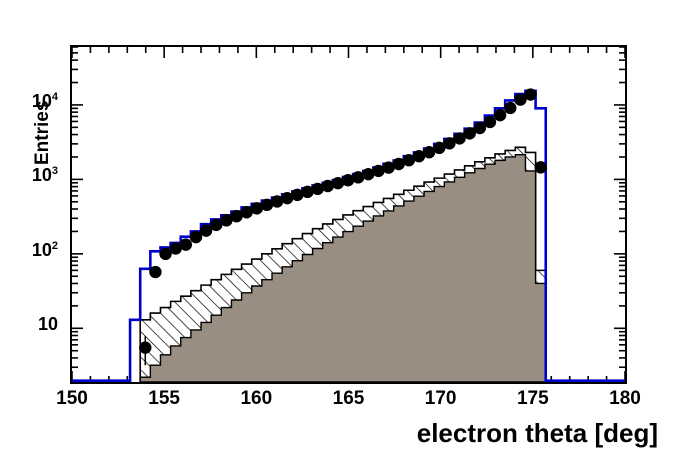 The height and width of the screenshot is (472, 696). I want to click on x-tick-label-0: 150, so click(72, 398).